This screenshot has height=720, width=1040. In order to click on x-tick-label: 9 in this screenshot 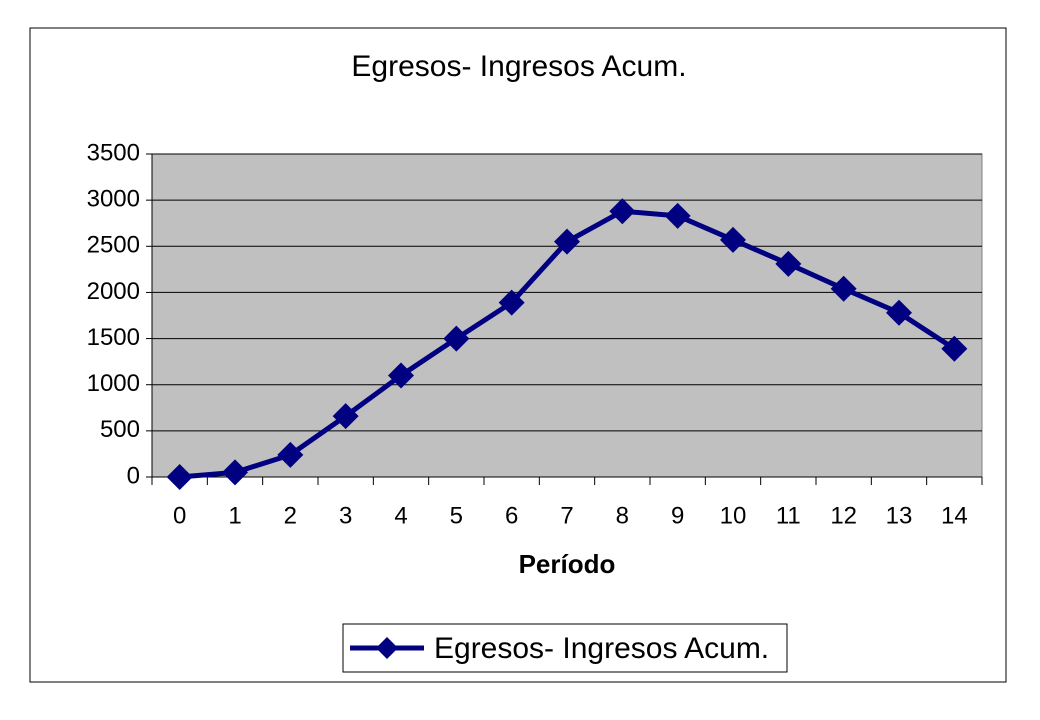, I will do `click(677, 515)`.